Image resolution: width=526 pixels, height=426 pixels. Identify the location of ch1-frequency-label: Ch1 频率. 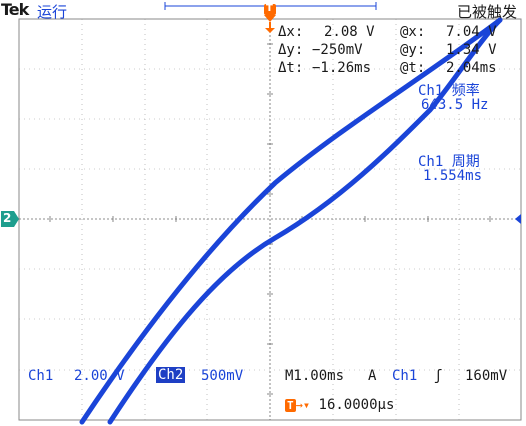
(449, 91).